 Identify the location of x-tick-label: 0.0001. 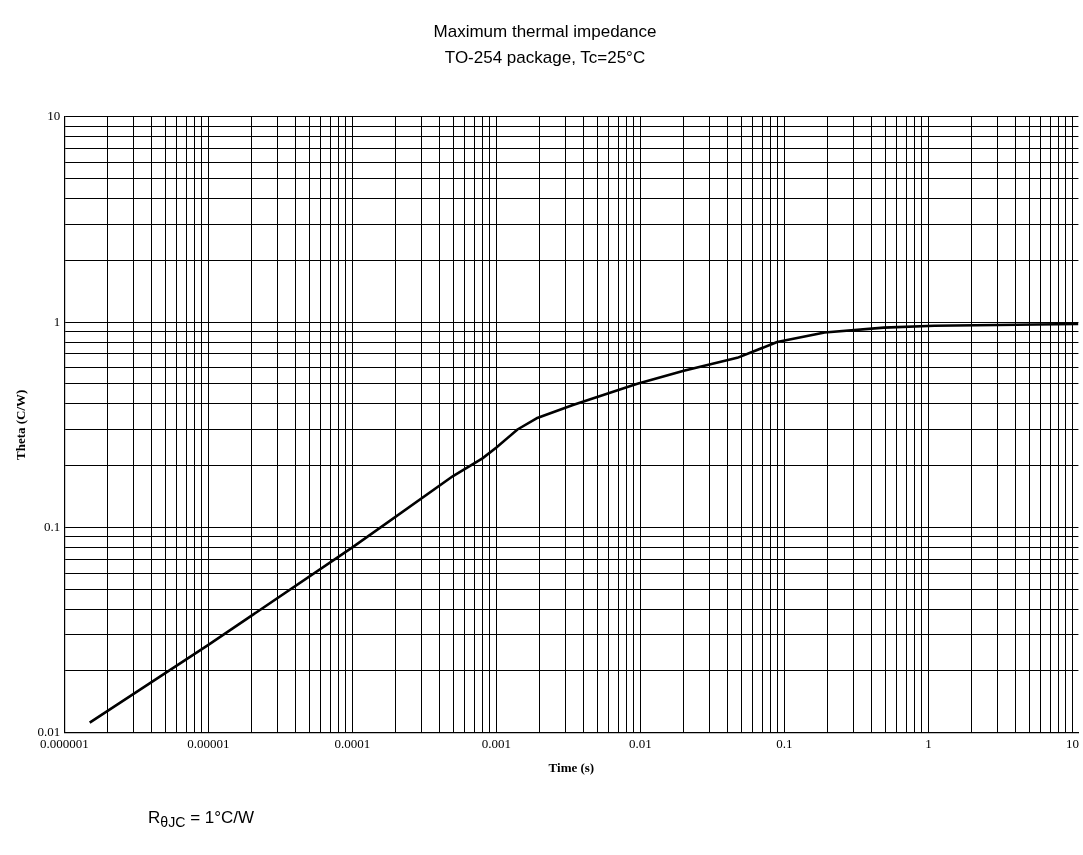
(352, 744).